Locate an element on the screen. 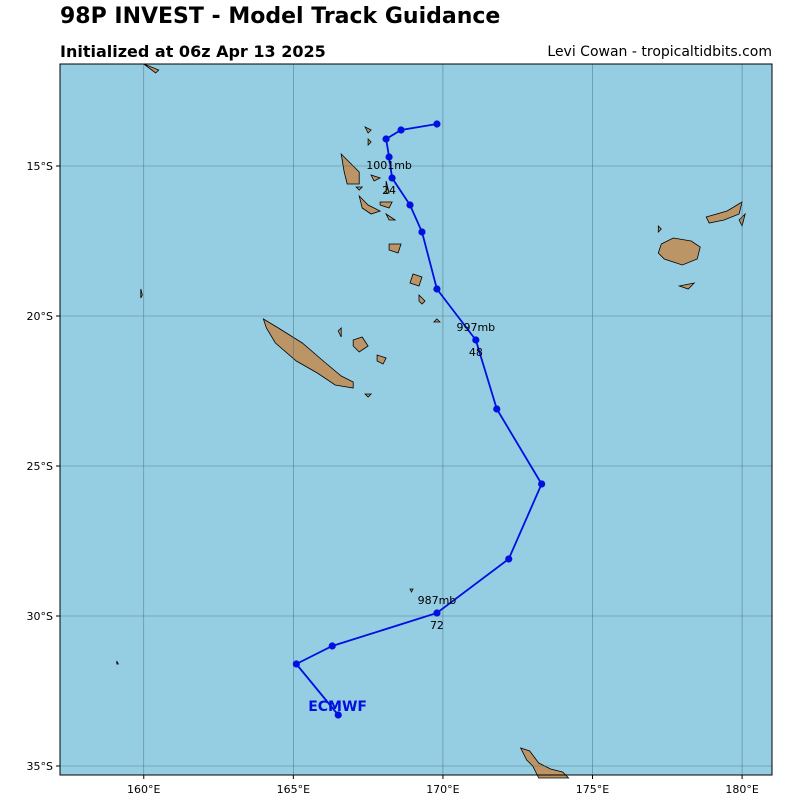 This screenshot has height=800, width=800. land-ouvea is located at coordinates (339, 332).